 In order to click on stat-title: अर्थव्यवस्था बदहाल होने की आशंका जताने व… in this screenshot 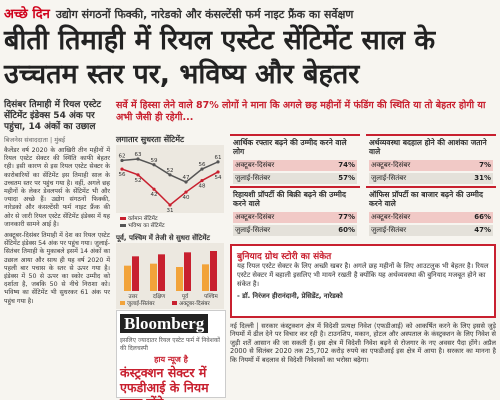, I will do `click(428, 147)`.